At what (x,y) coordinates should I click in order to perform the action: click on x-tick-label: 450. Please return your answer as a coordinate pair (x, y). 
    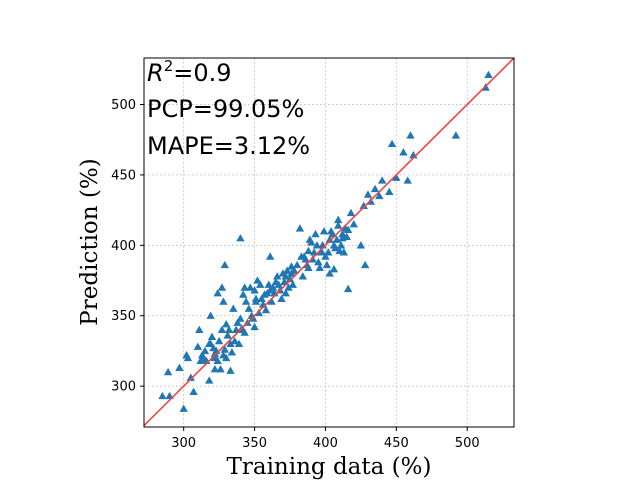
    Looking at the image, I should click on (396, 443).